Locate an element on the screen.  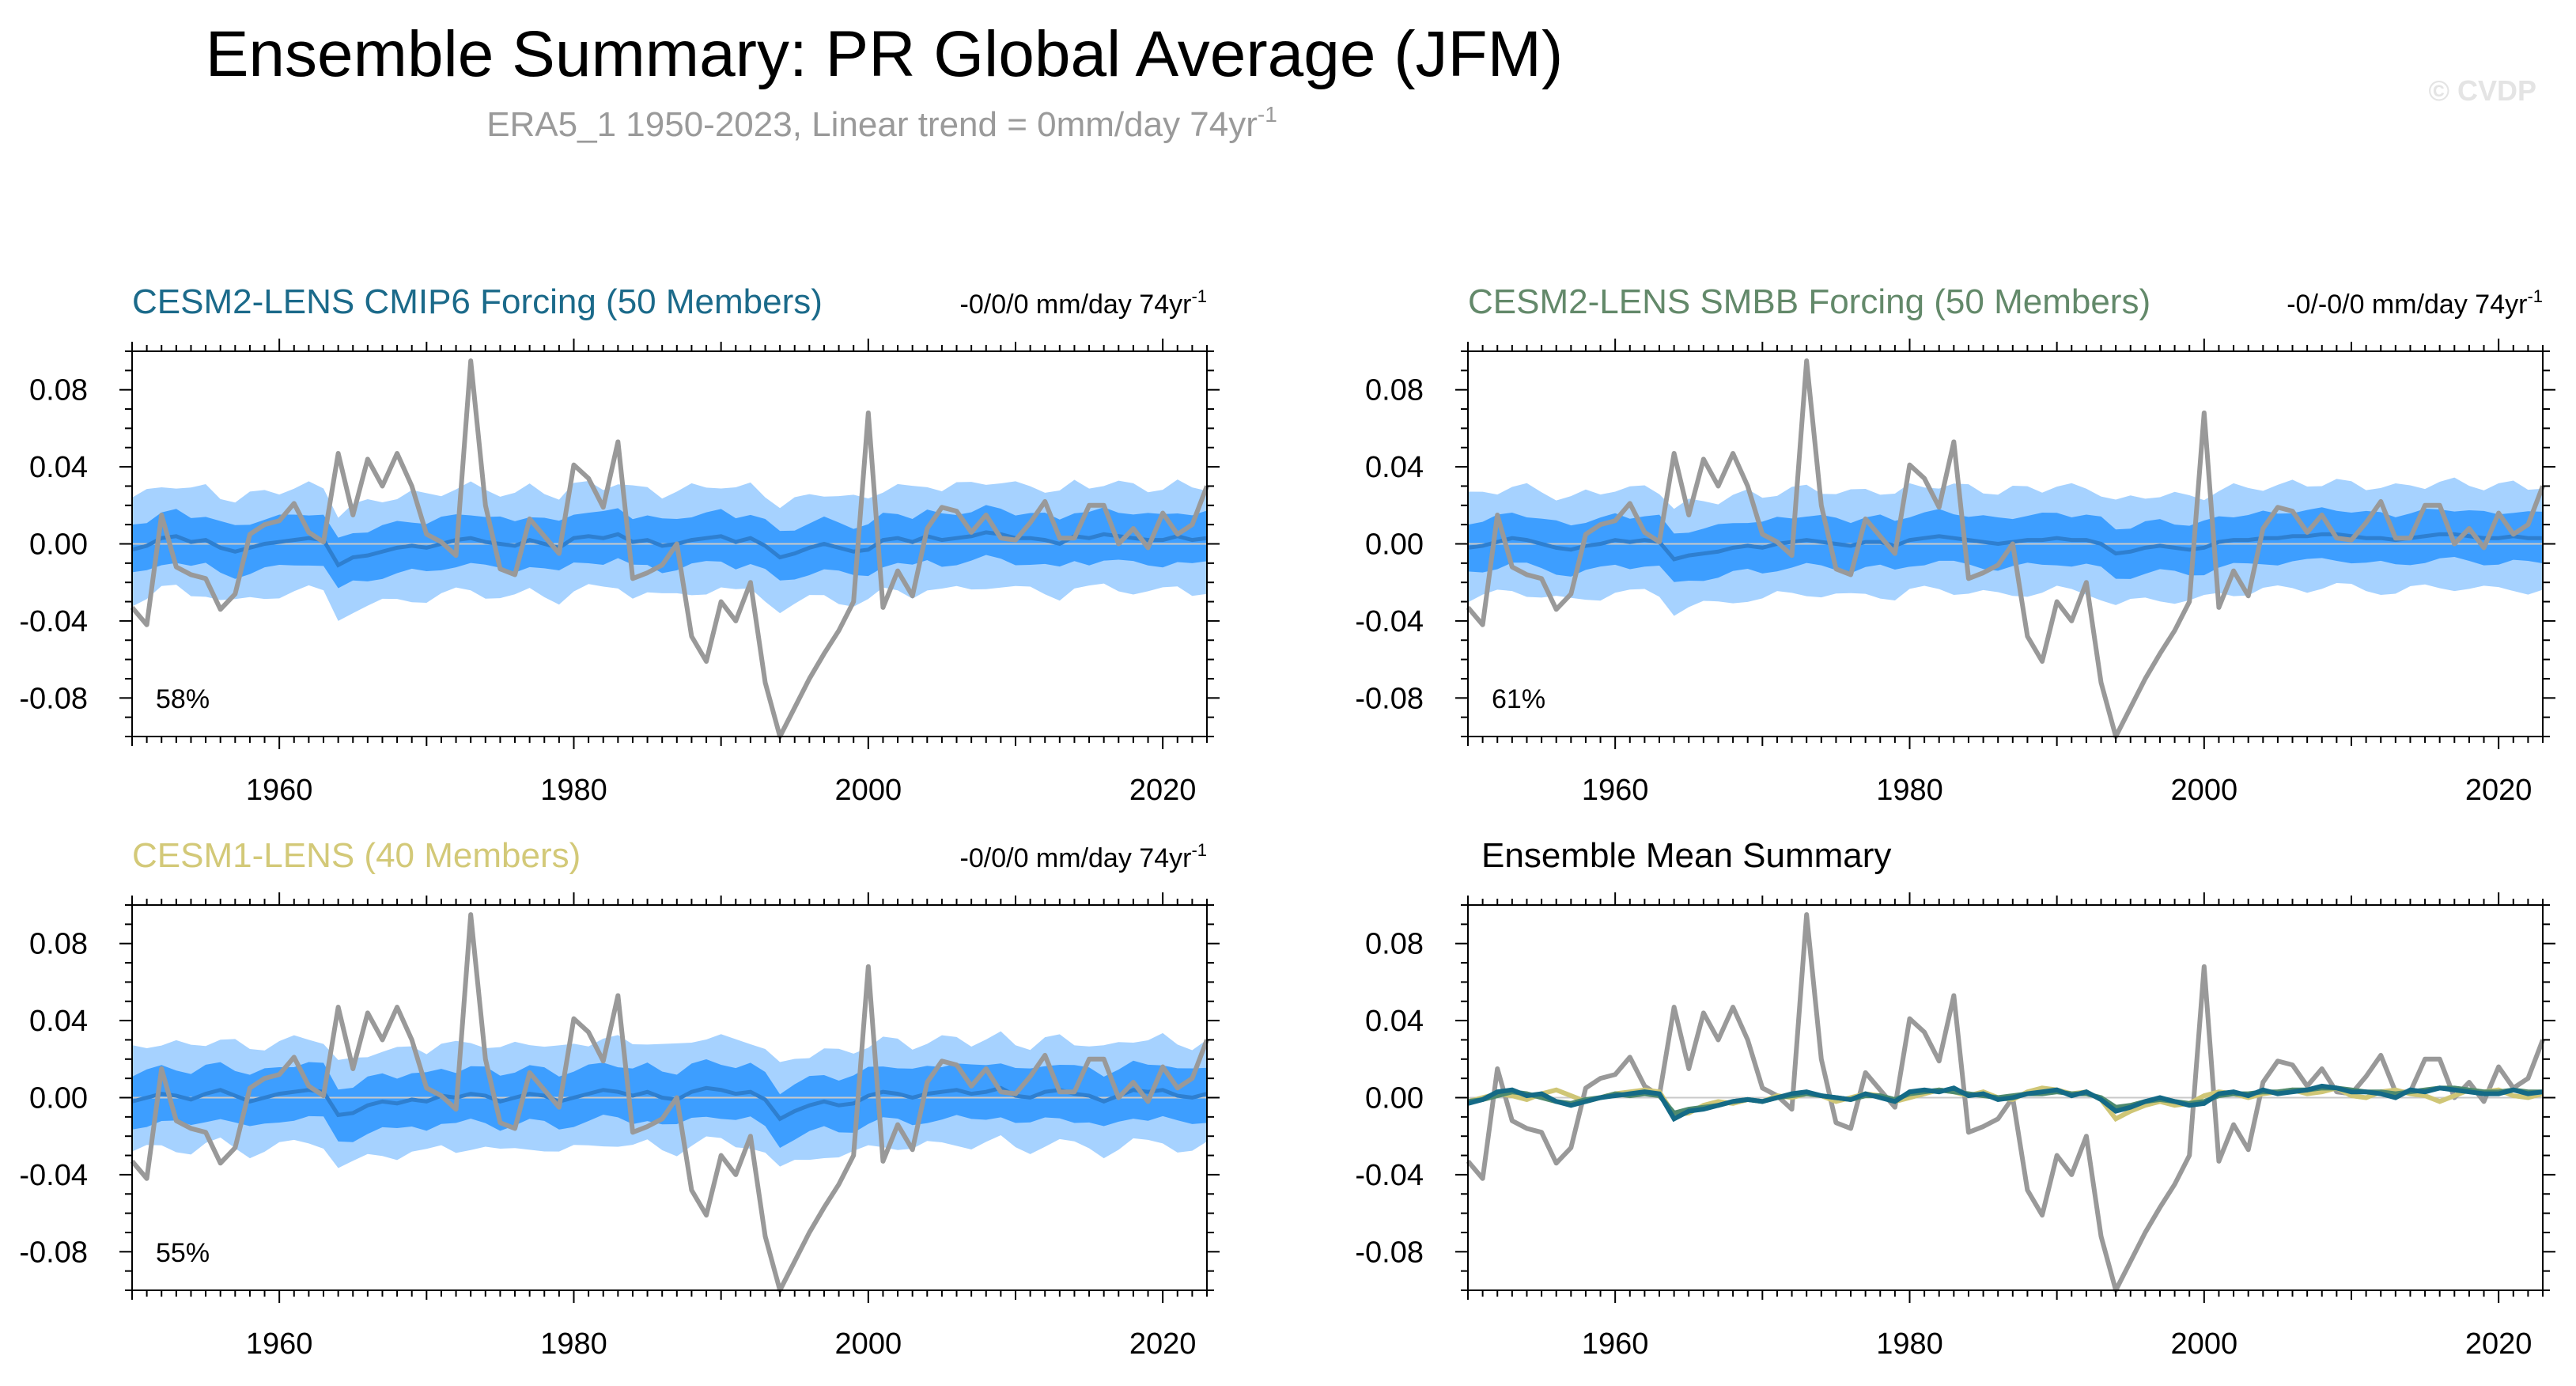
panel-trend-value: -0/-0/0 mm/day 74yr is located at coordinates (2407, 305).